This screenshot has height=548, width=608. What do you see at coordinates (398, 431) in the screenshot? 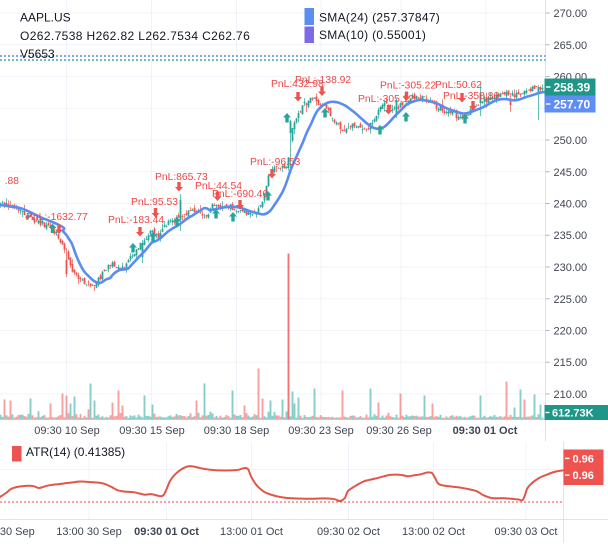
I see `svg-text: 09:30 26 Sep` at bounding box center [398, 431].